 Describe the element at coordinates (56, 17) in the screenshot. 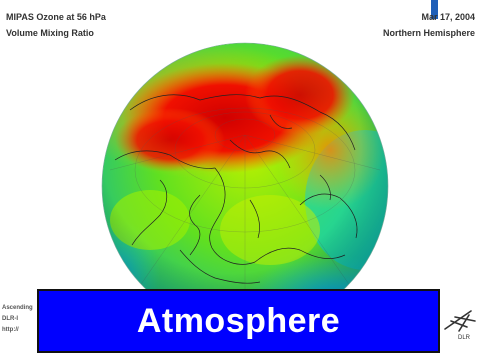

I see `title-line-1: MIPAS Ozone at 56 hPa` at that location.